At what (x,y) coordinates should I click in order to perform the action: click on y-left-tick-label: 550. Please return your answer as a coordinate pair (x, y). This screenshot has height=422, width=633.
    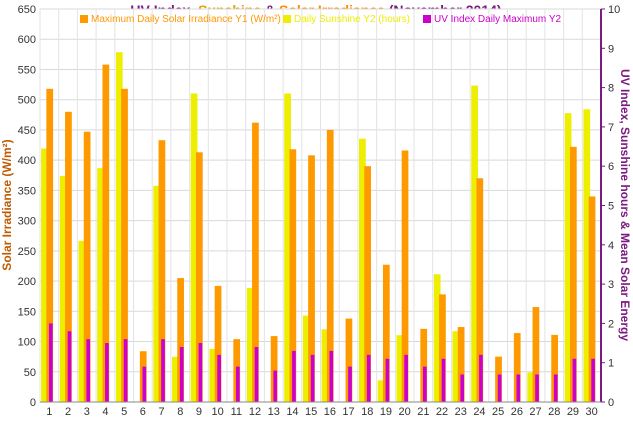
    Looking at the image, I should click on (27, 70).